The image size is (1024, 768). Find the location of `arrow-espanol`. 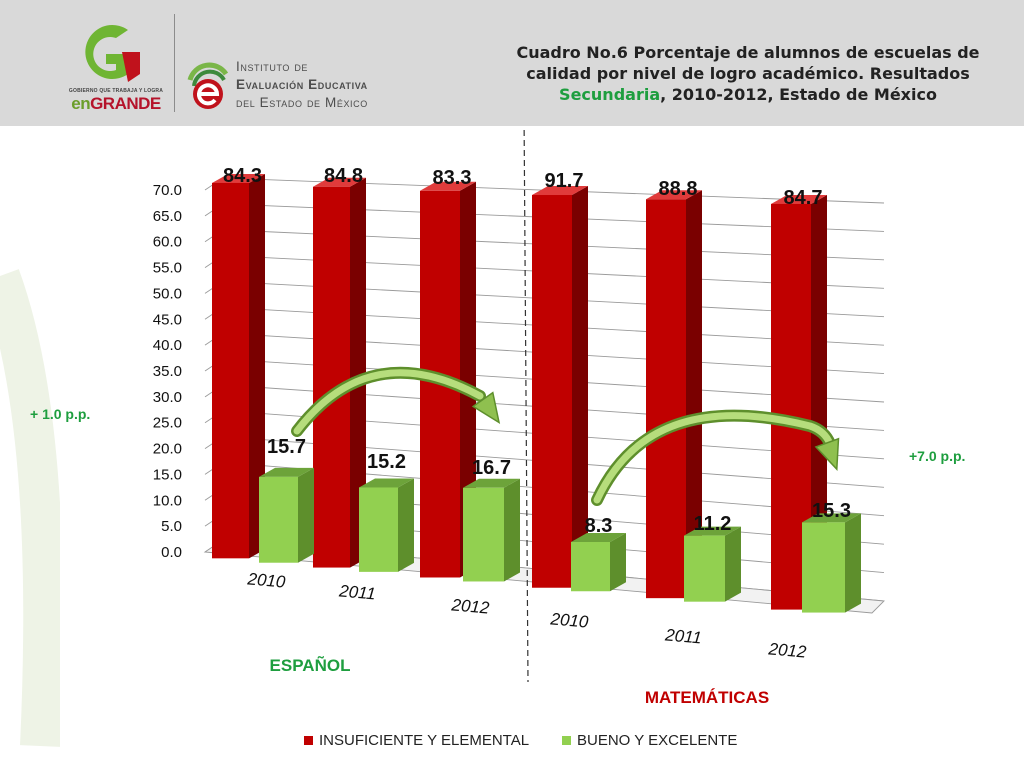

arrow-espanol is located at coordinates (396, 401).